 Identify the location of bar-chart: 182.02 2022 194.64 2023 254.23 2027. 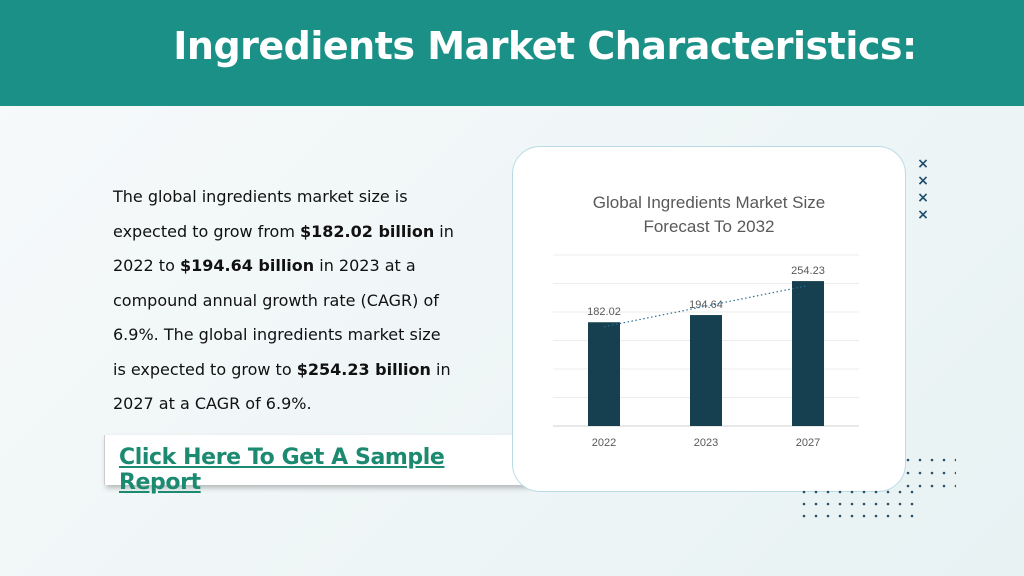
(706, 351).